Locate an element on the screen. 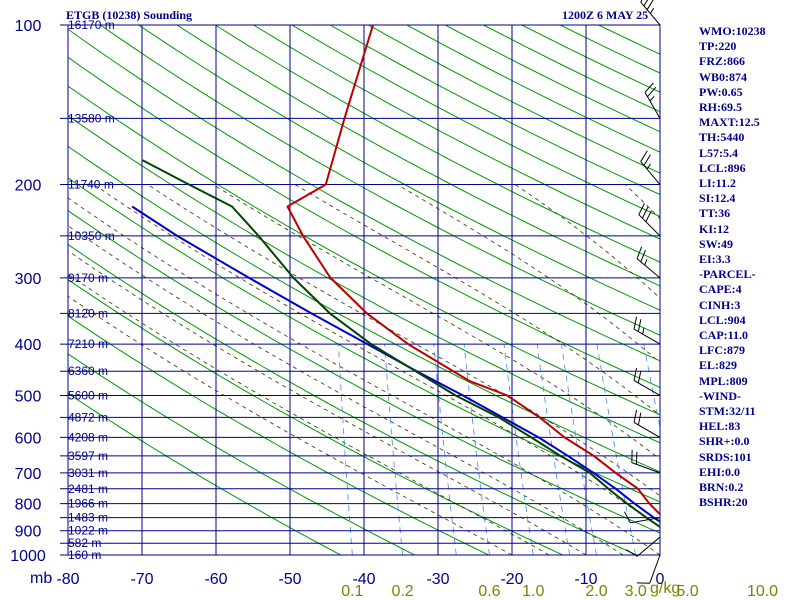  temperature-tick-label: -80 is located at coordinates (67, 579).